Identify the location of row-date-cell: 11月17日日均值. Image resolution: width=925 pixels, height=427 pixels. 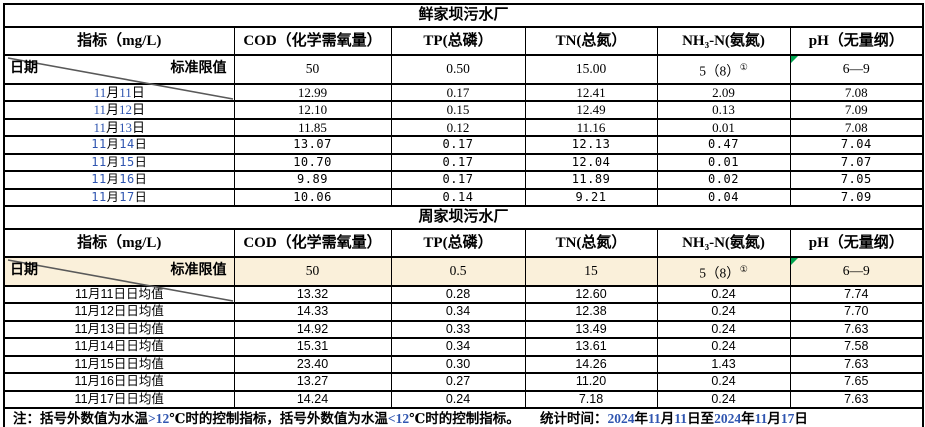
(119, 399).